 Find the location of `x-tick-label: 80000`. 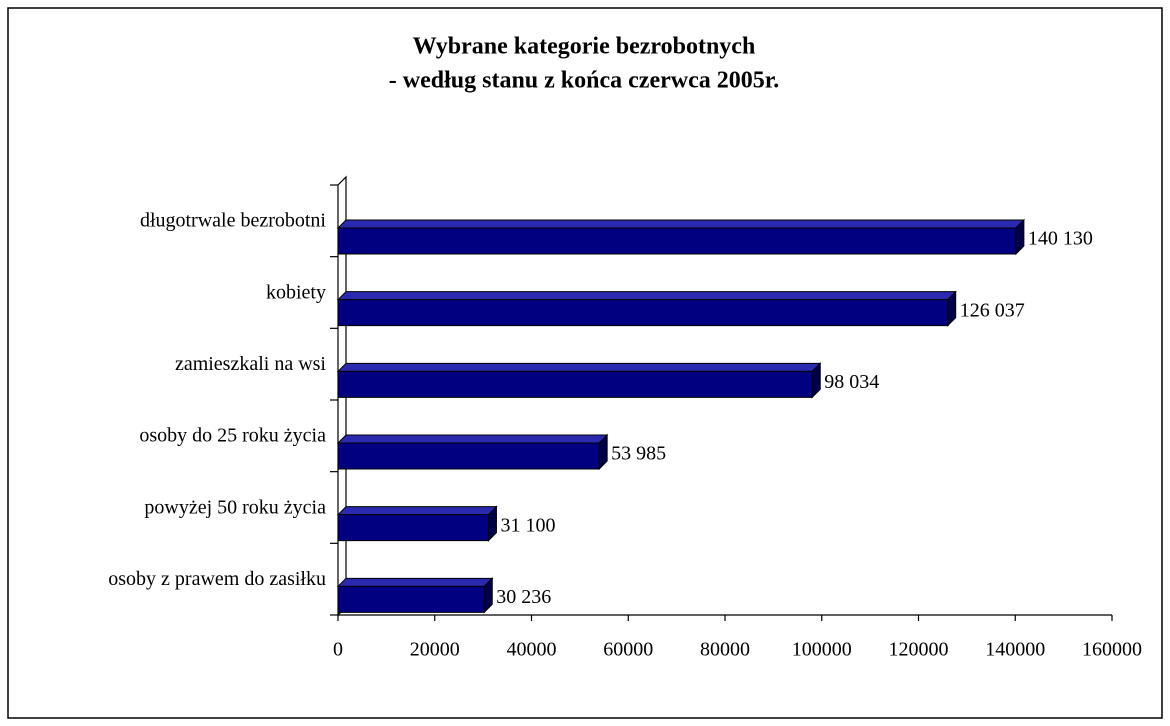

x-tick-label: 80000 is located at coordinates (725, 650).